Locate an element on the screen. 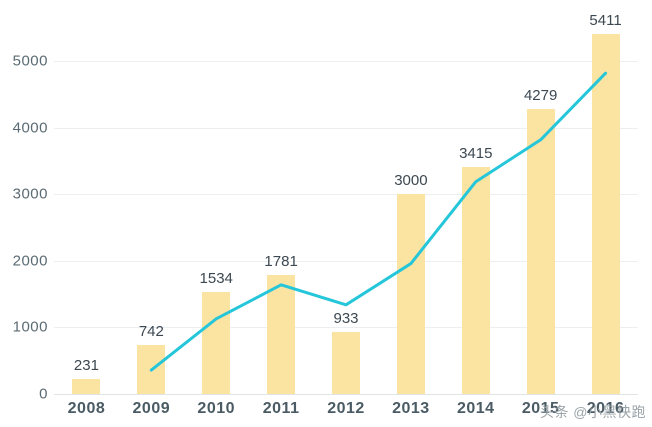 This screenshot has height=427, width=652. bar-value-label: 1781 is located at coordinates (281, 262).